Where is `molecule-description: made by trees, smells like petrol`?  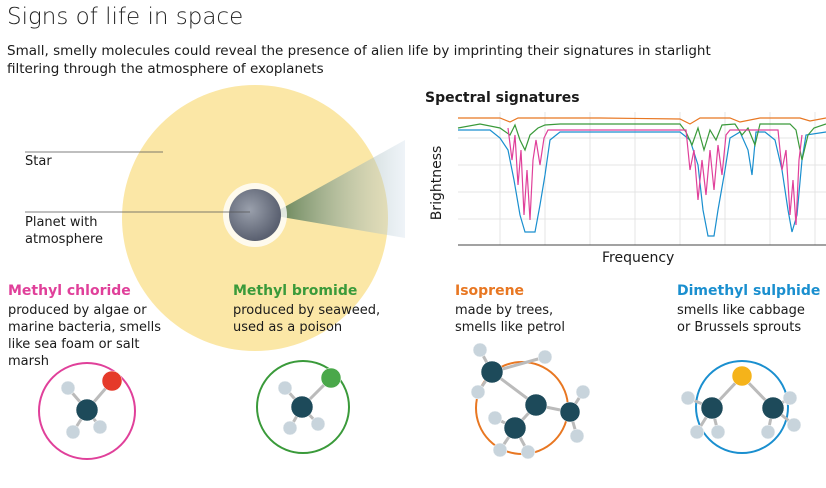 molecule-description: made by trees, smells like petrol is located at coordinates (510, 319).